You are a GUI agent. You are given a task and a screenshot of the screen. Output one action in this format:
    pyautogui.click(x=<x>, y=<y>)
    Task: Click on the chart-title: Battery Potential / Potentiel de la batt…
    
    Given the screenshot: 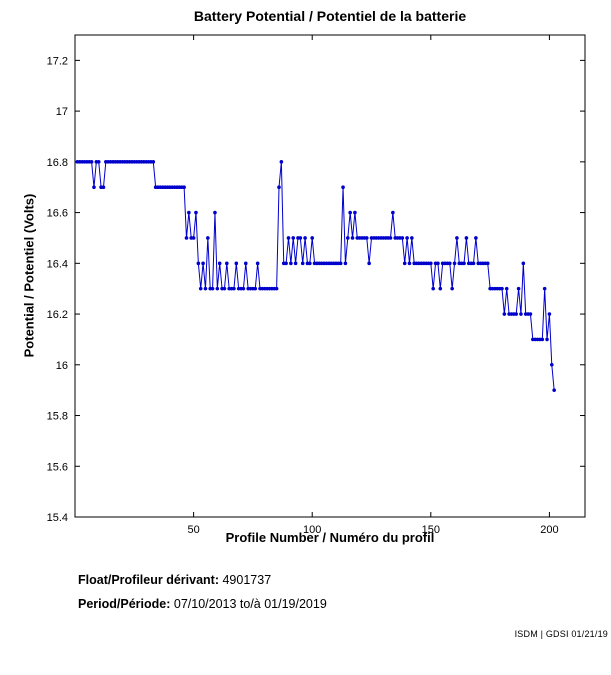 What is the action you would take?
    pyautogui.click(x=330, y=16)
    